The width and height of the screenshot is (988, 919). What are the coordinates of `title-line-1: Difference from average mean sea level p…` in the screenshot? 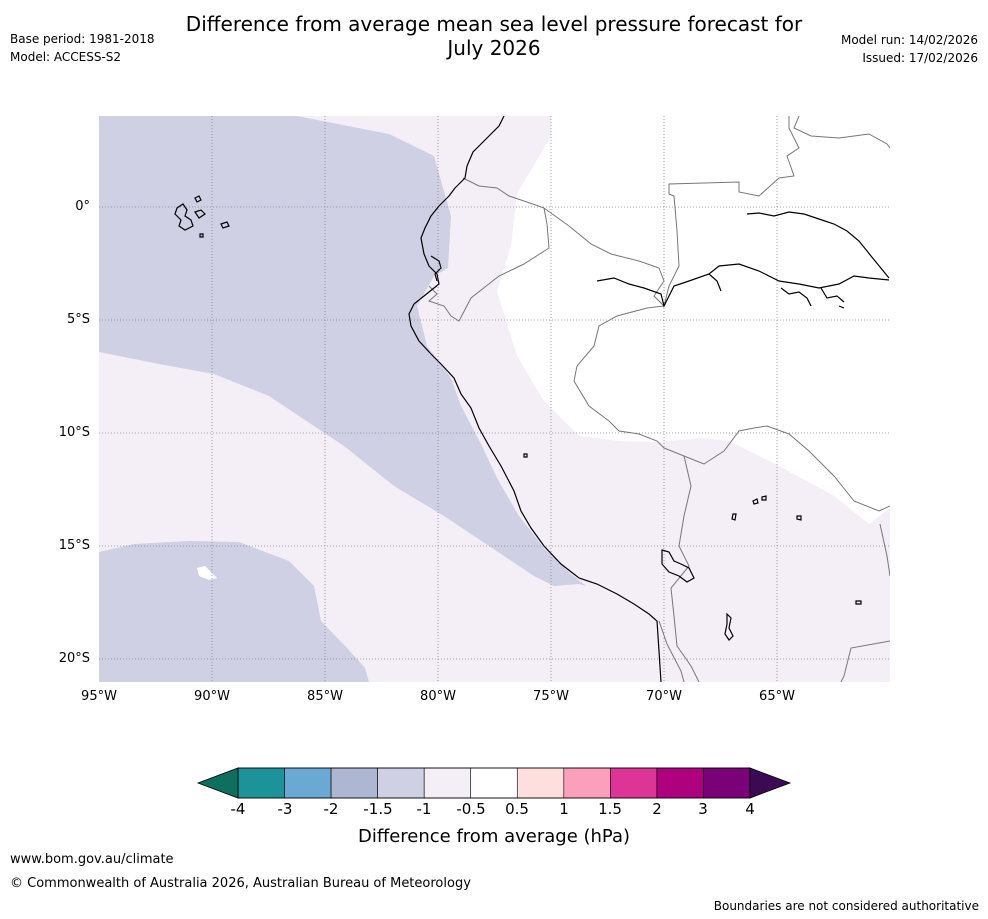 It's located at (494, 24).